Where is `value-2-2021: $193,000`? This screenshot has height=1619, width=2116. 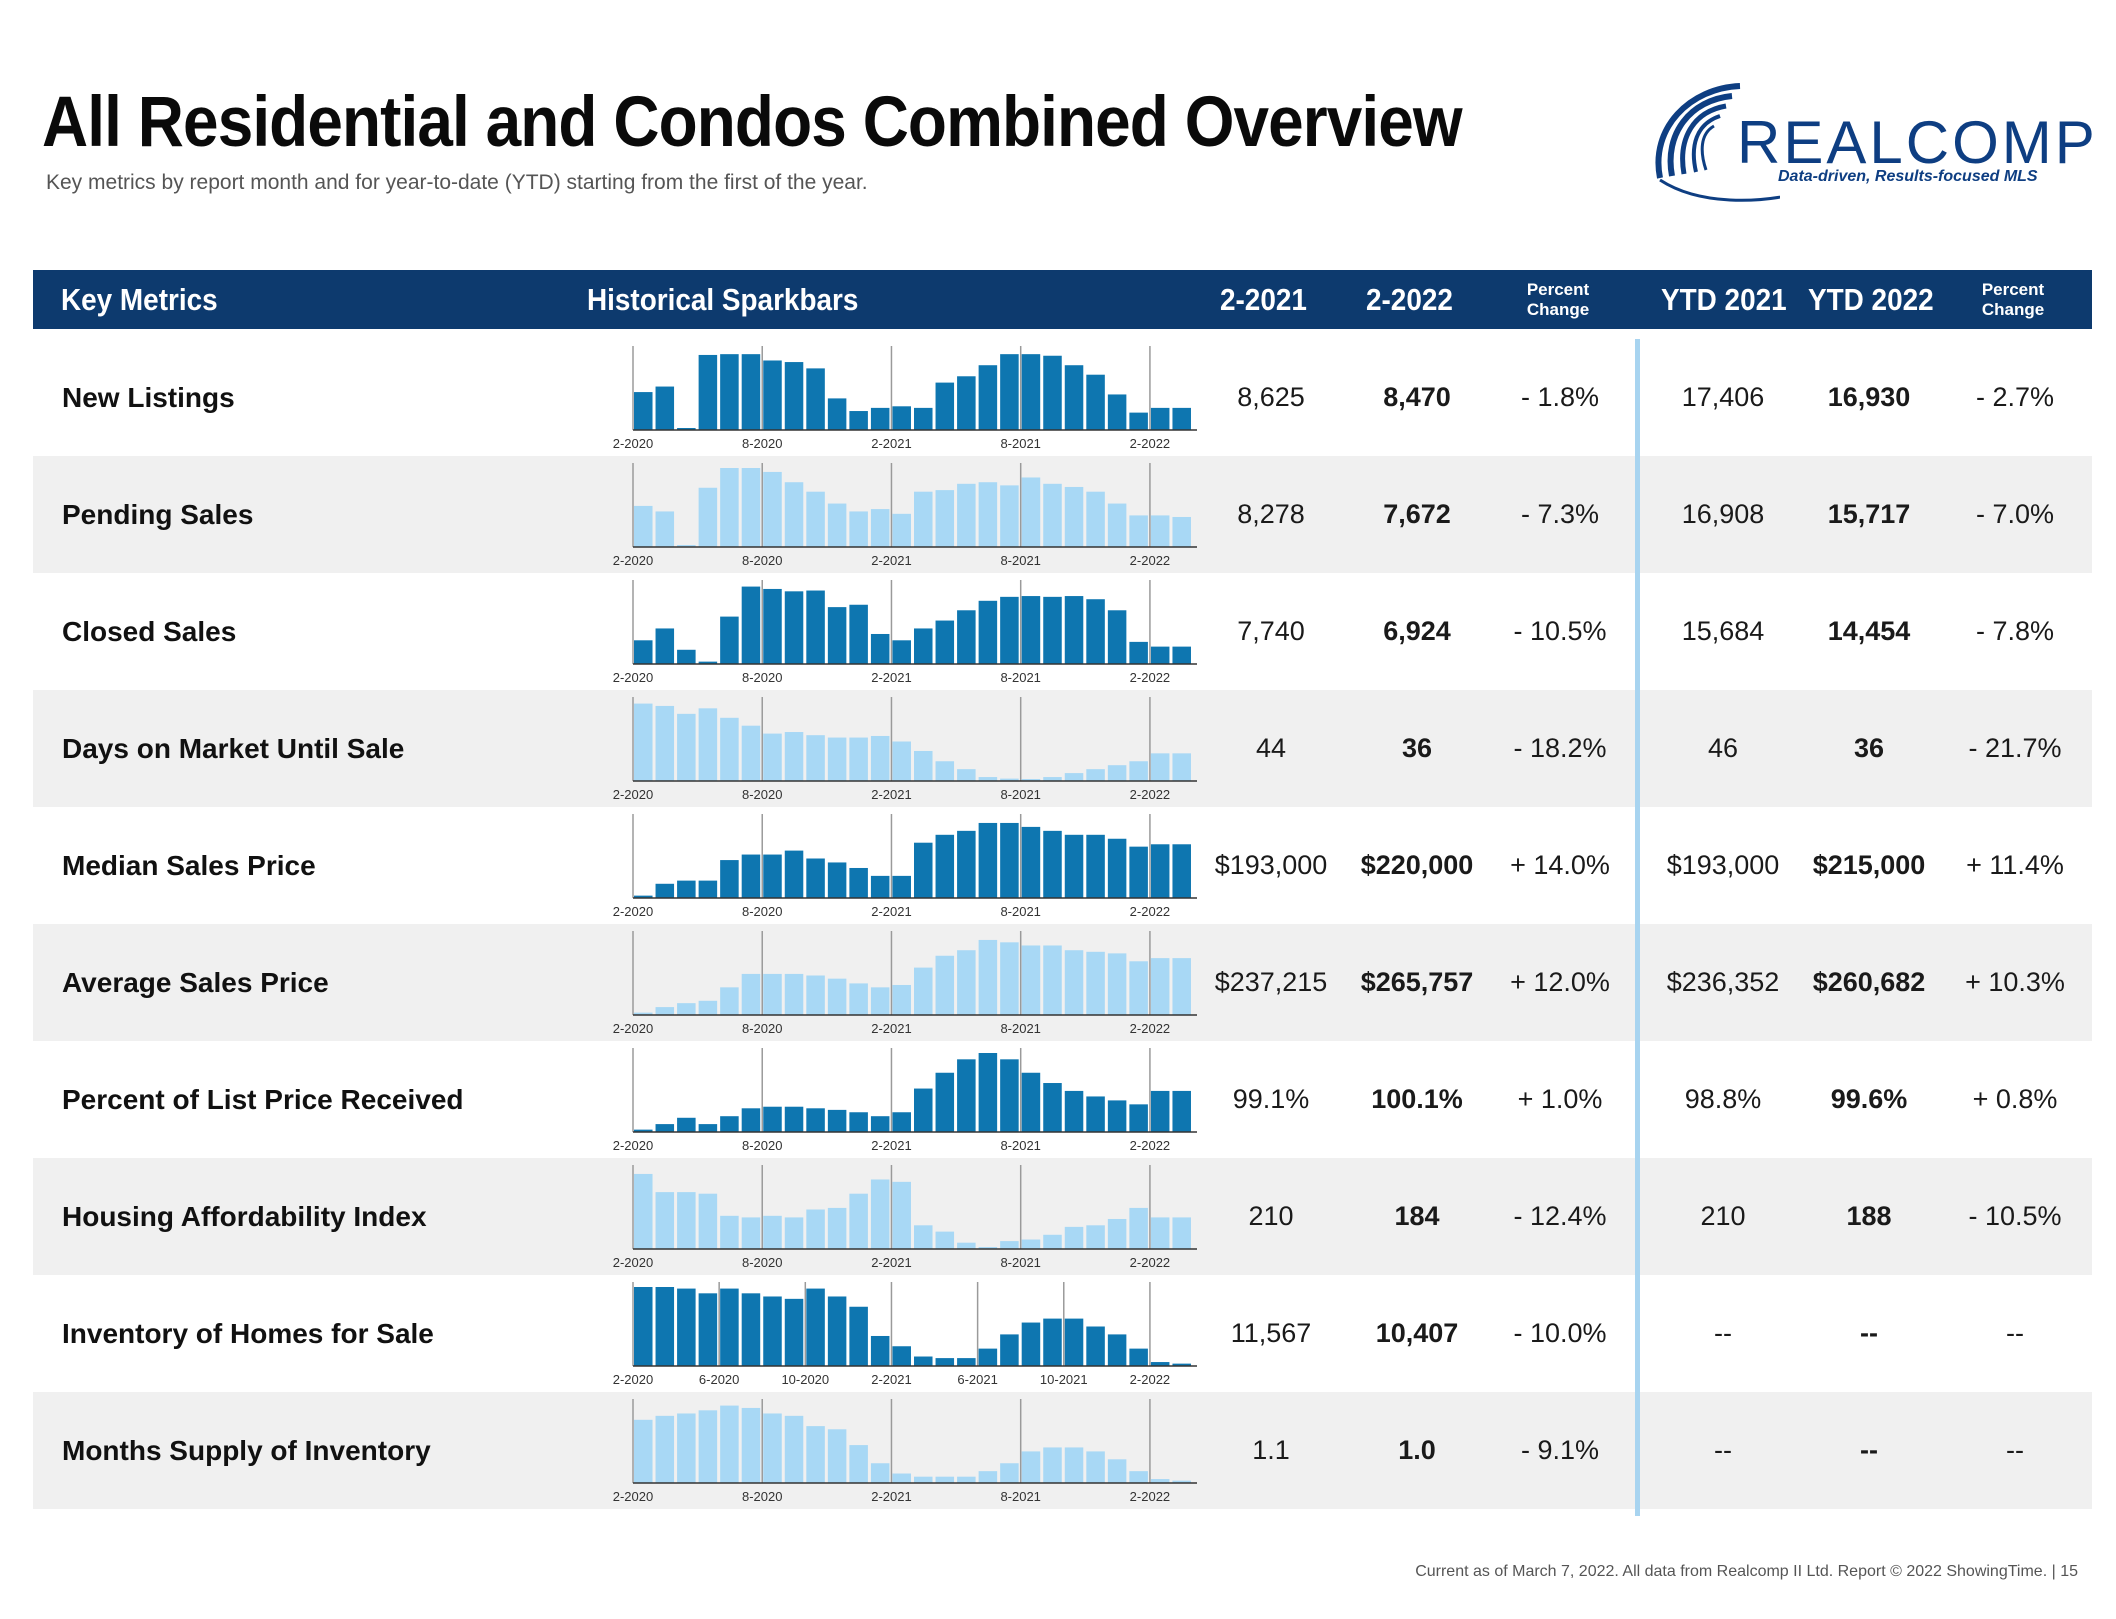 value-2-2021: $193,000 is located at coordinates (1271, 865).